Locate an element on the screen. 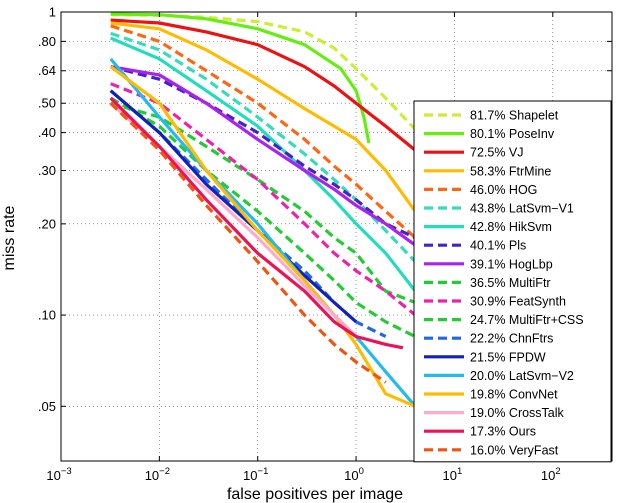 The image size is (621, 503). y-tick-label: .20 is located at coordinates (47, 223).